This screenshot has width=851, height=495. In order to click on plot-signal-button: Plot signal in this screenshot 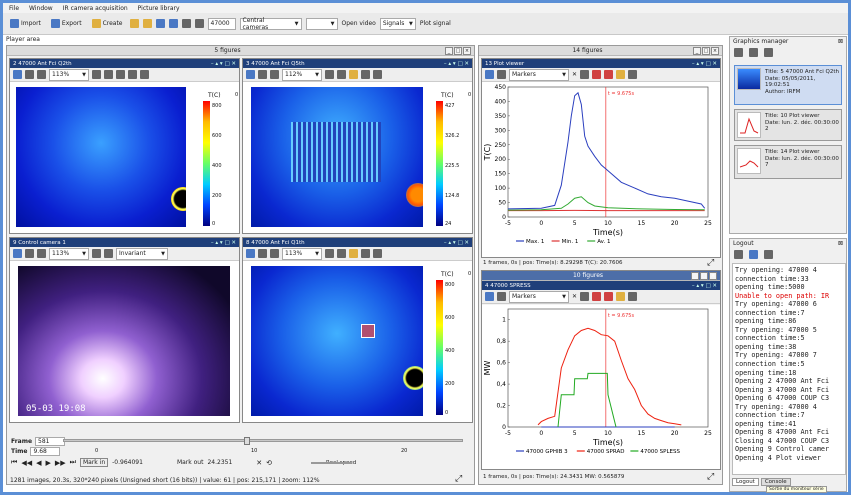, I will do `click(435, 23)`.